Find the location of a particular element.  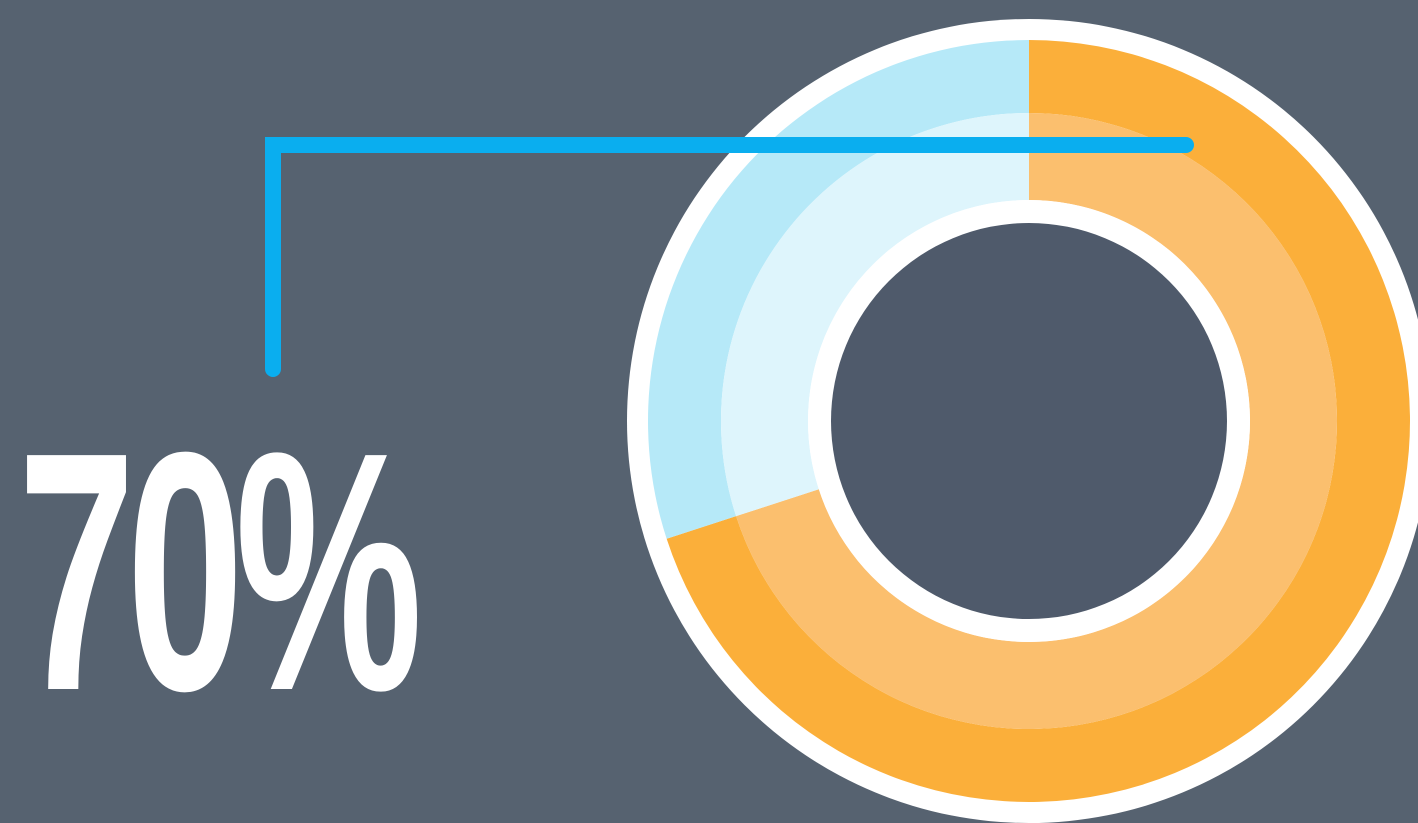

donut-center is located at coordinates (1029, 421).